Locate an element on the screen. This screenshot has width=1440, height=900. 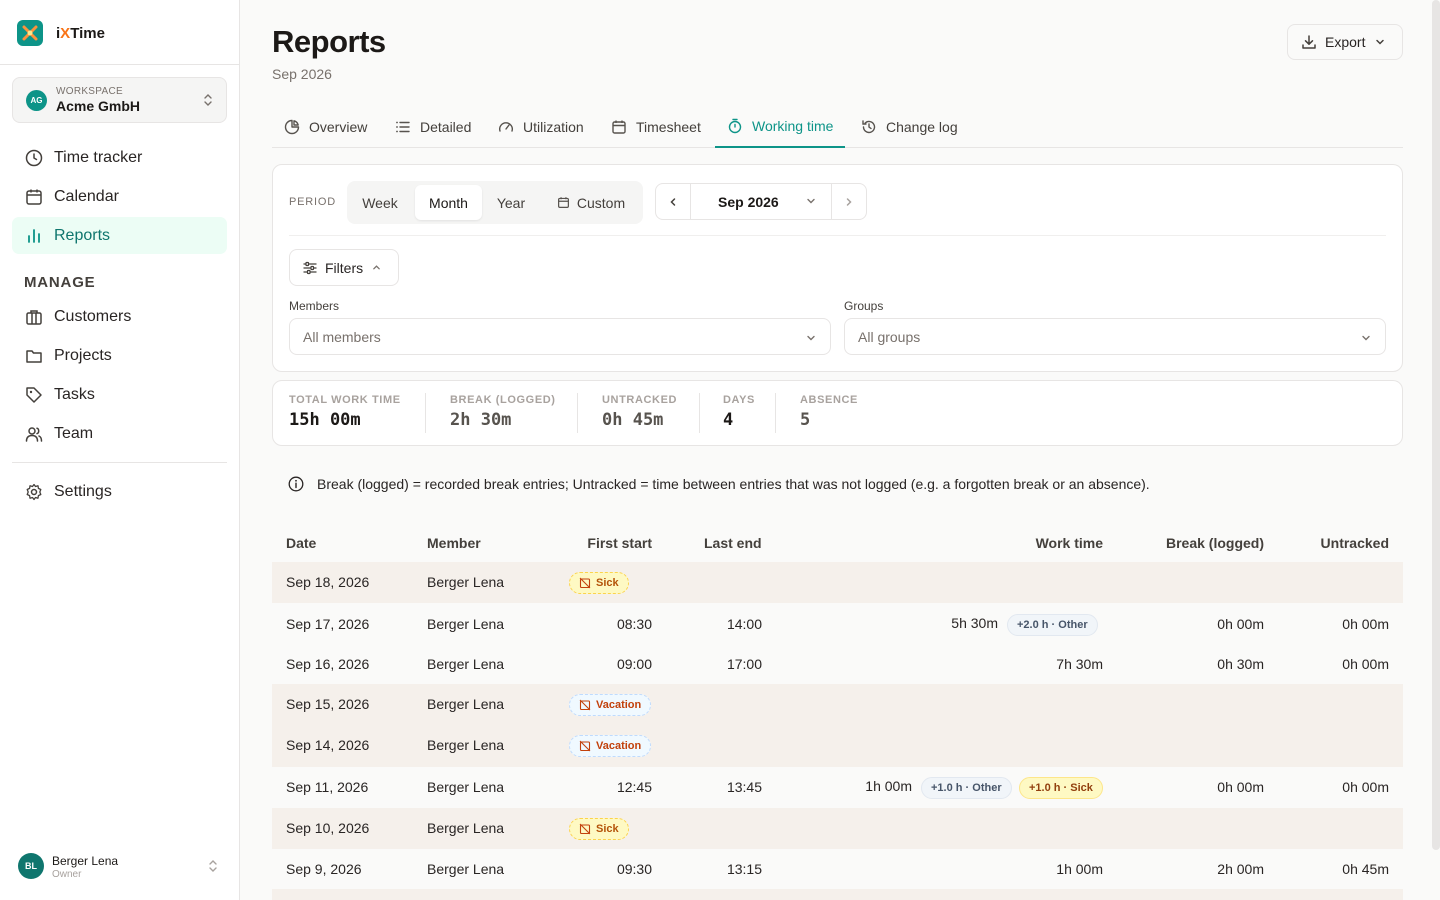
stat-label: UNTRACKED is located at coordinates (640, 400).